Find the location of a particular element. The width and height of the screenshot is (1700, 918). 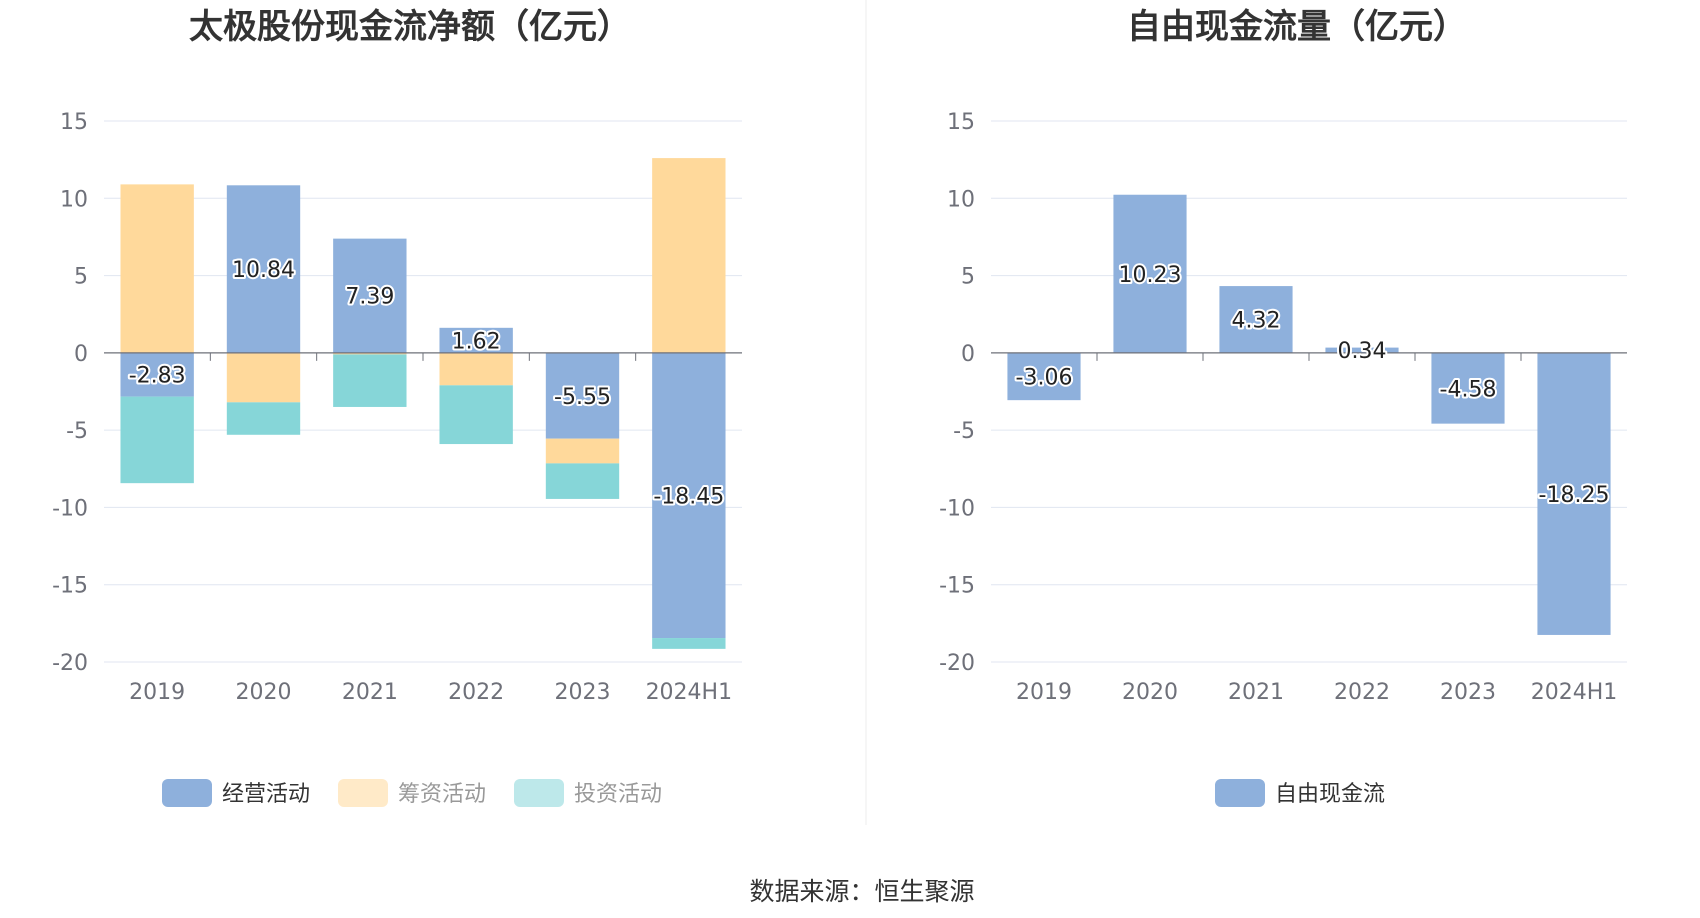

bar-自由现金流-2022 is located at coordinates (1362, 350).